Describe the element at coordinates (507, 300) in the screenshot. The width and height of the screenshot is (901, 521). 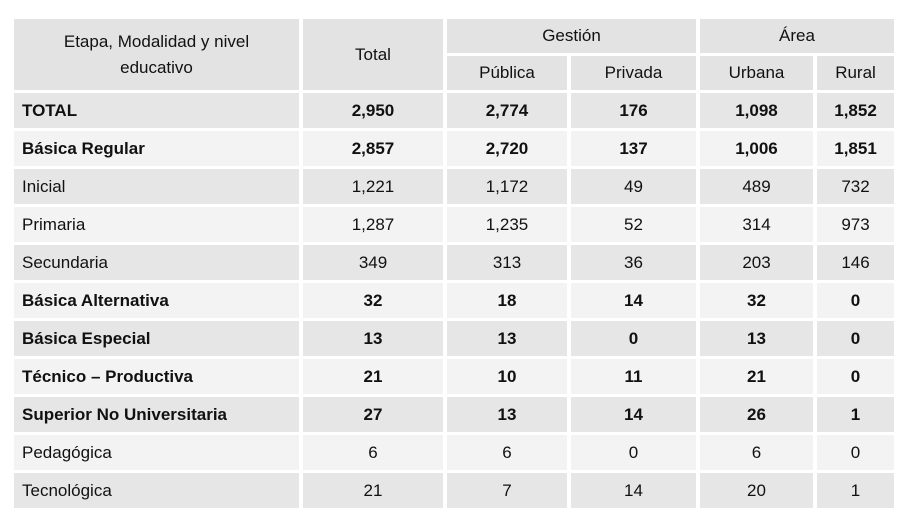
I see `cell: 18` at that location.